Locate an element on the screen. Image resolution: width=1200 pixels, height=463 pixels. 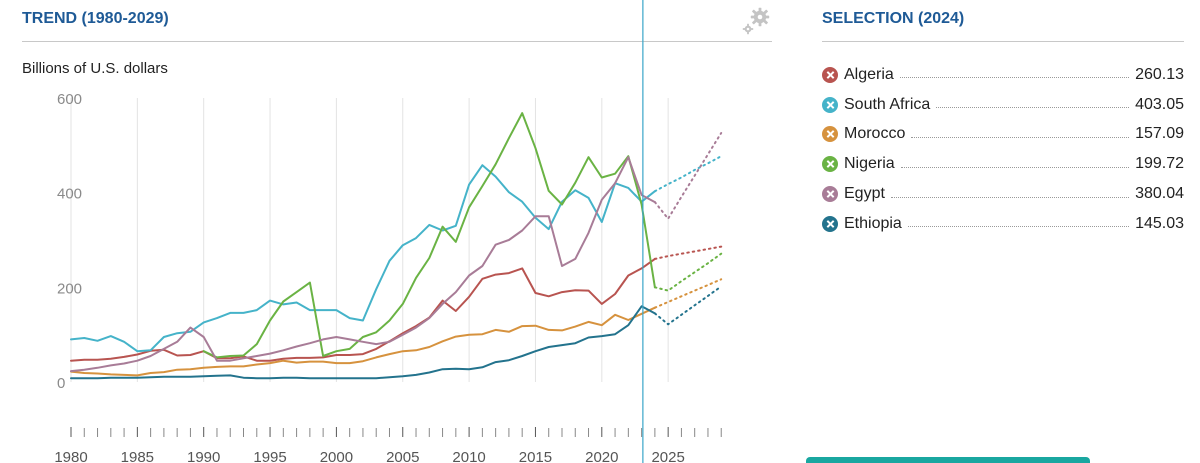
y-tick-label-200: 200 is located at coordinates (69, 288).